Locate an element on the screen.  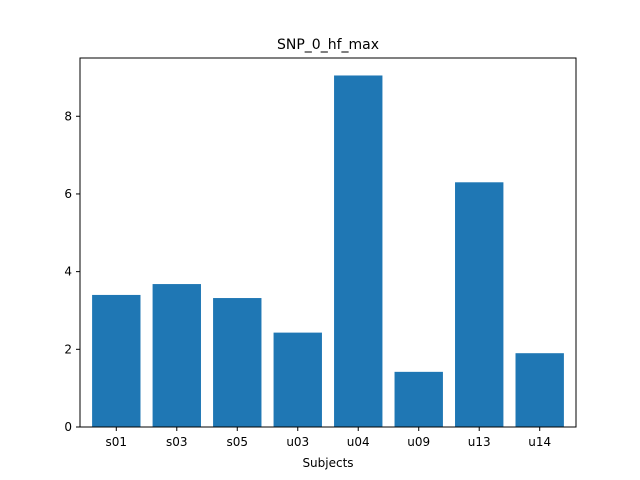
x-tick-label: s05 is located at coordinates (238, 442).